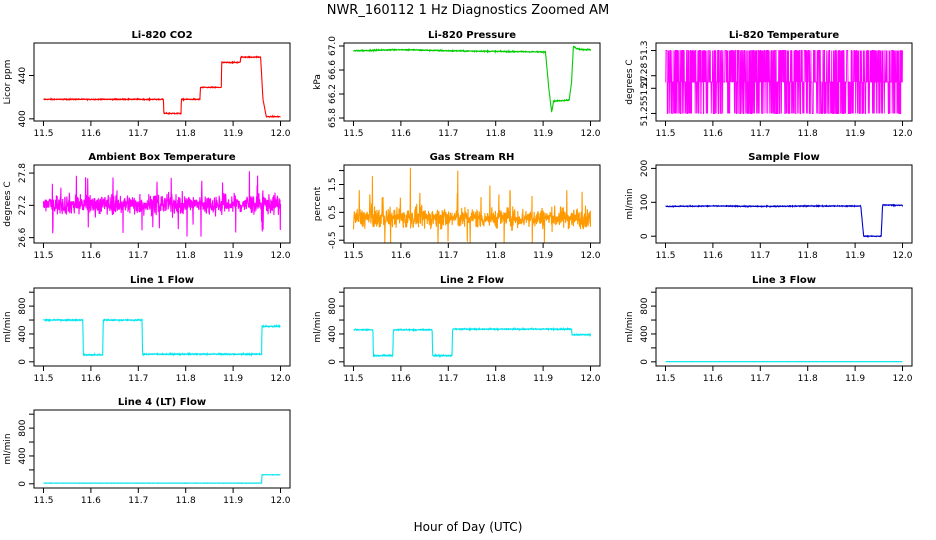  Describe the element at coordinates (472, 342) in the screenshot. I see `series-line-line2` at that location.